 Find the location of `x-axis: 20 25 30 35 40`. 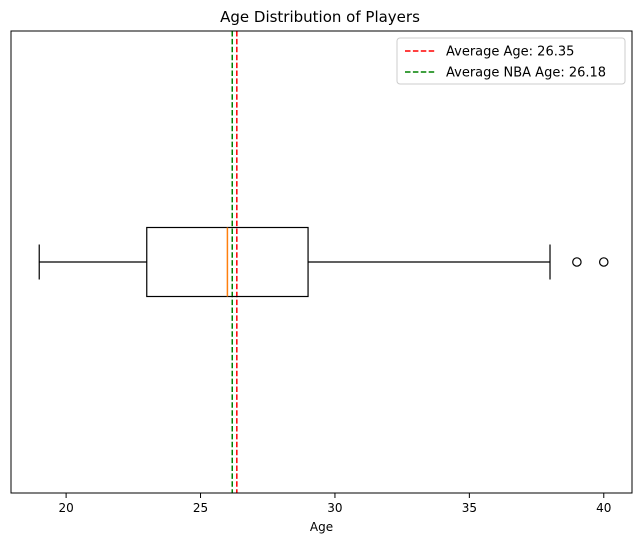

x-axis: 20 25 30 35 40 is located at coordinates (334, 504).